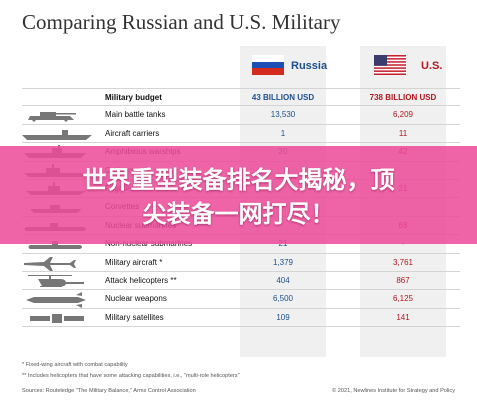 Image resolution: width=477 pixels, height=400 pixels. What do you see at coordinates (283, 97) in the screenshot?
I see `russia-value: 43 BILLION USD` at bounding box center [283, 97].